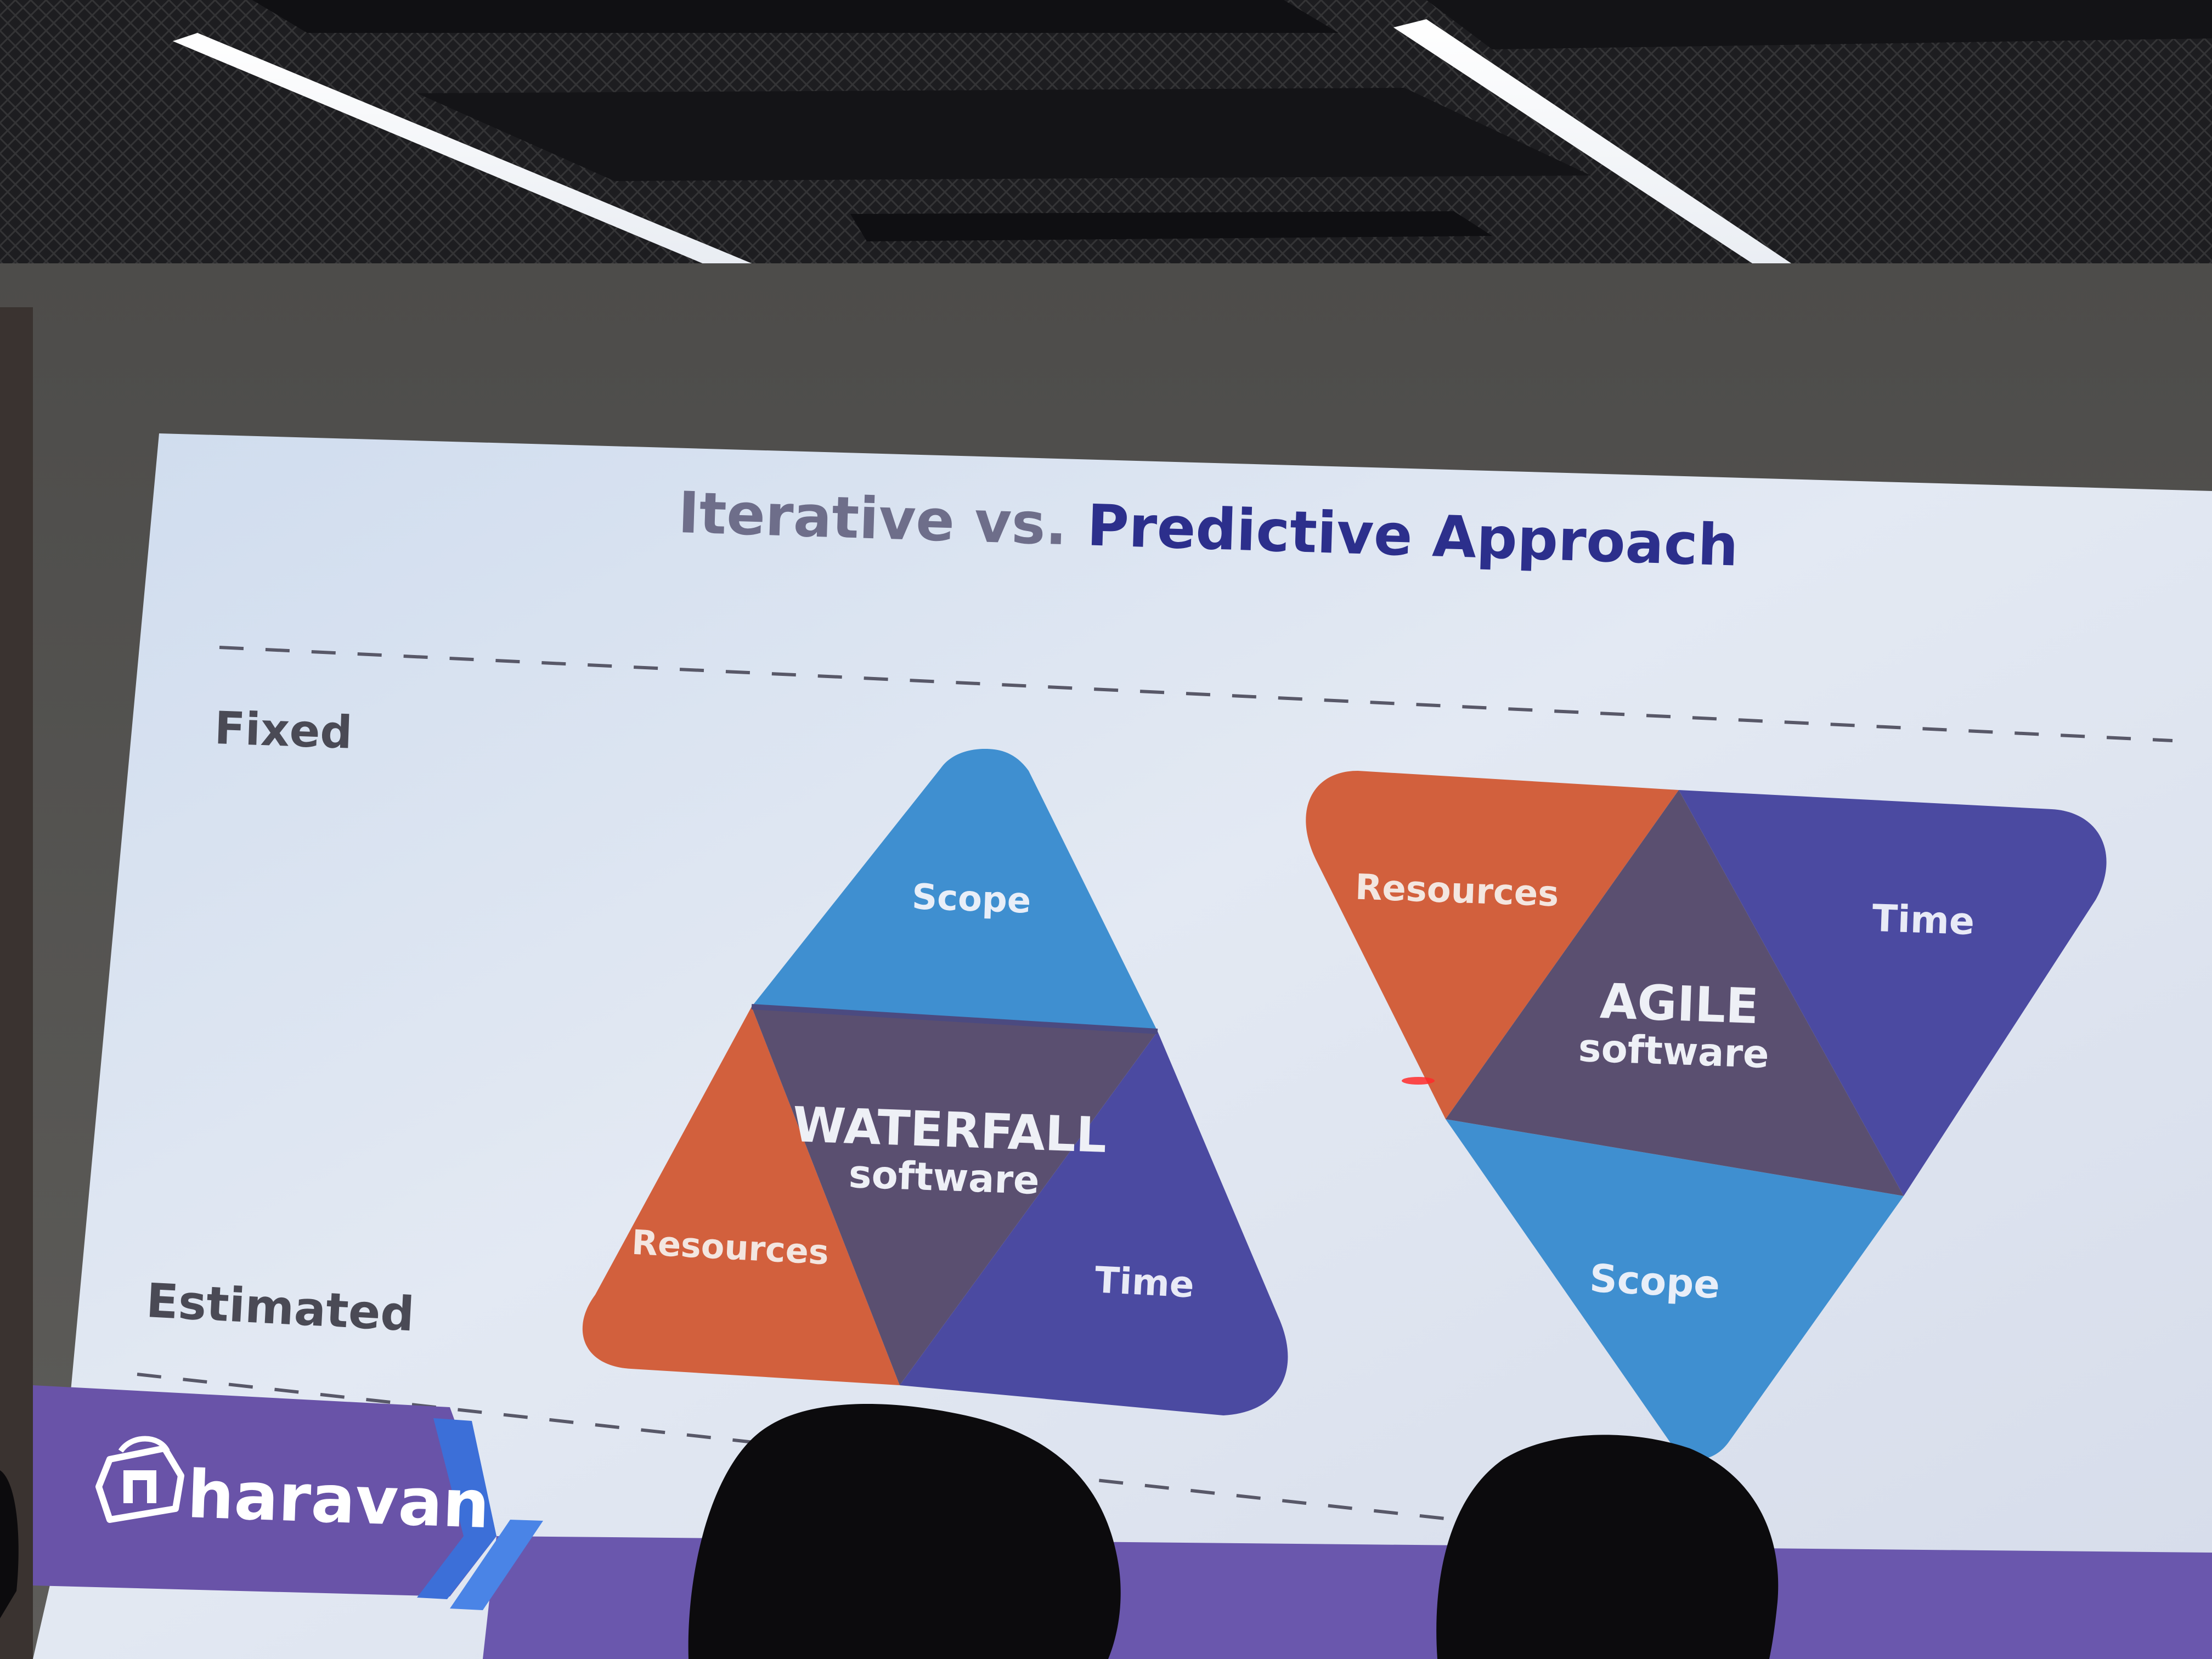 The image size is (2212, 1659). I want to click on agile-time-label: Time, so click(1923, 921).